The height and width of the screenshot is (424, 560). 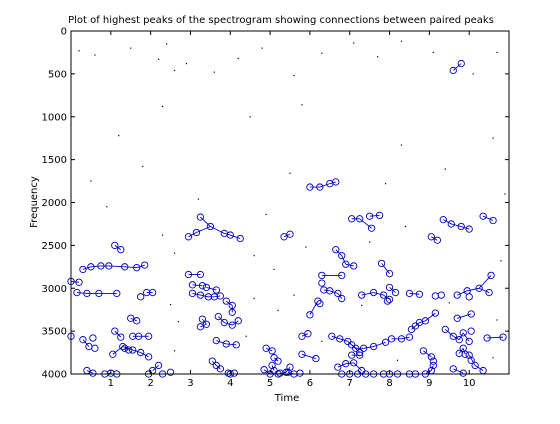 I want to click on x-tick-label: 5, so click(x=270, y=383).